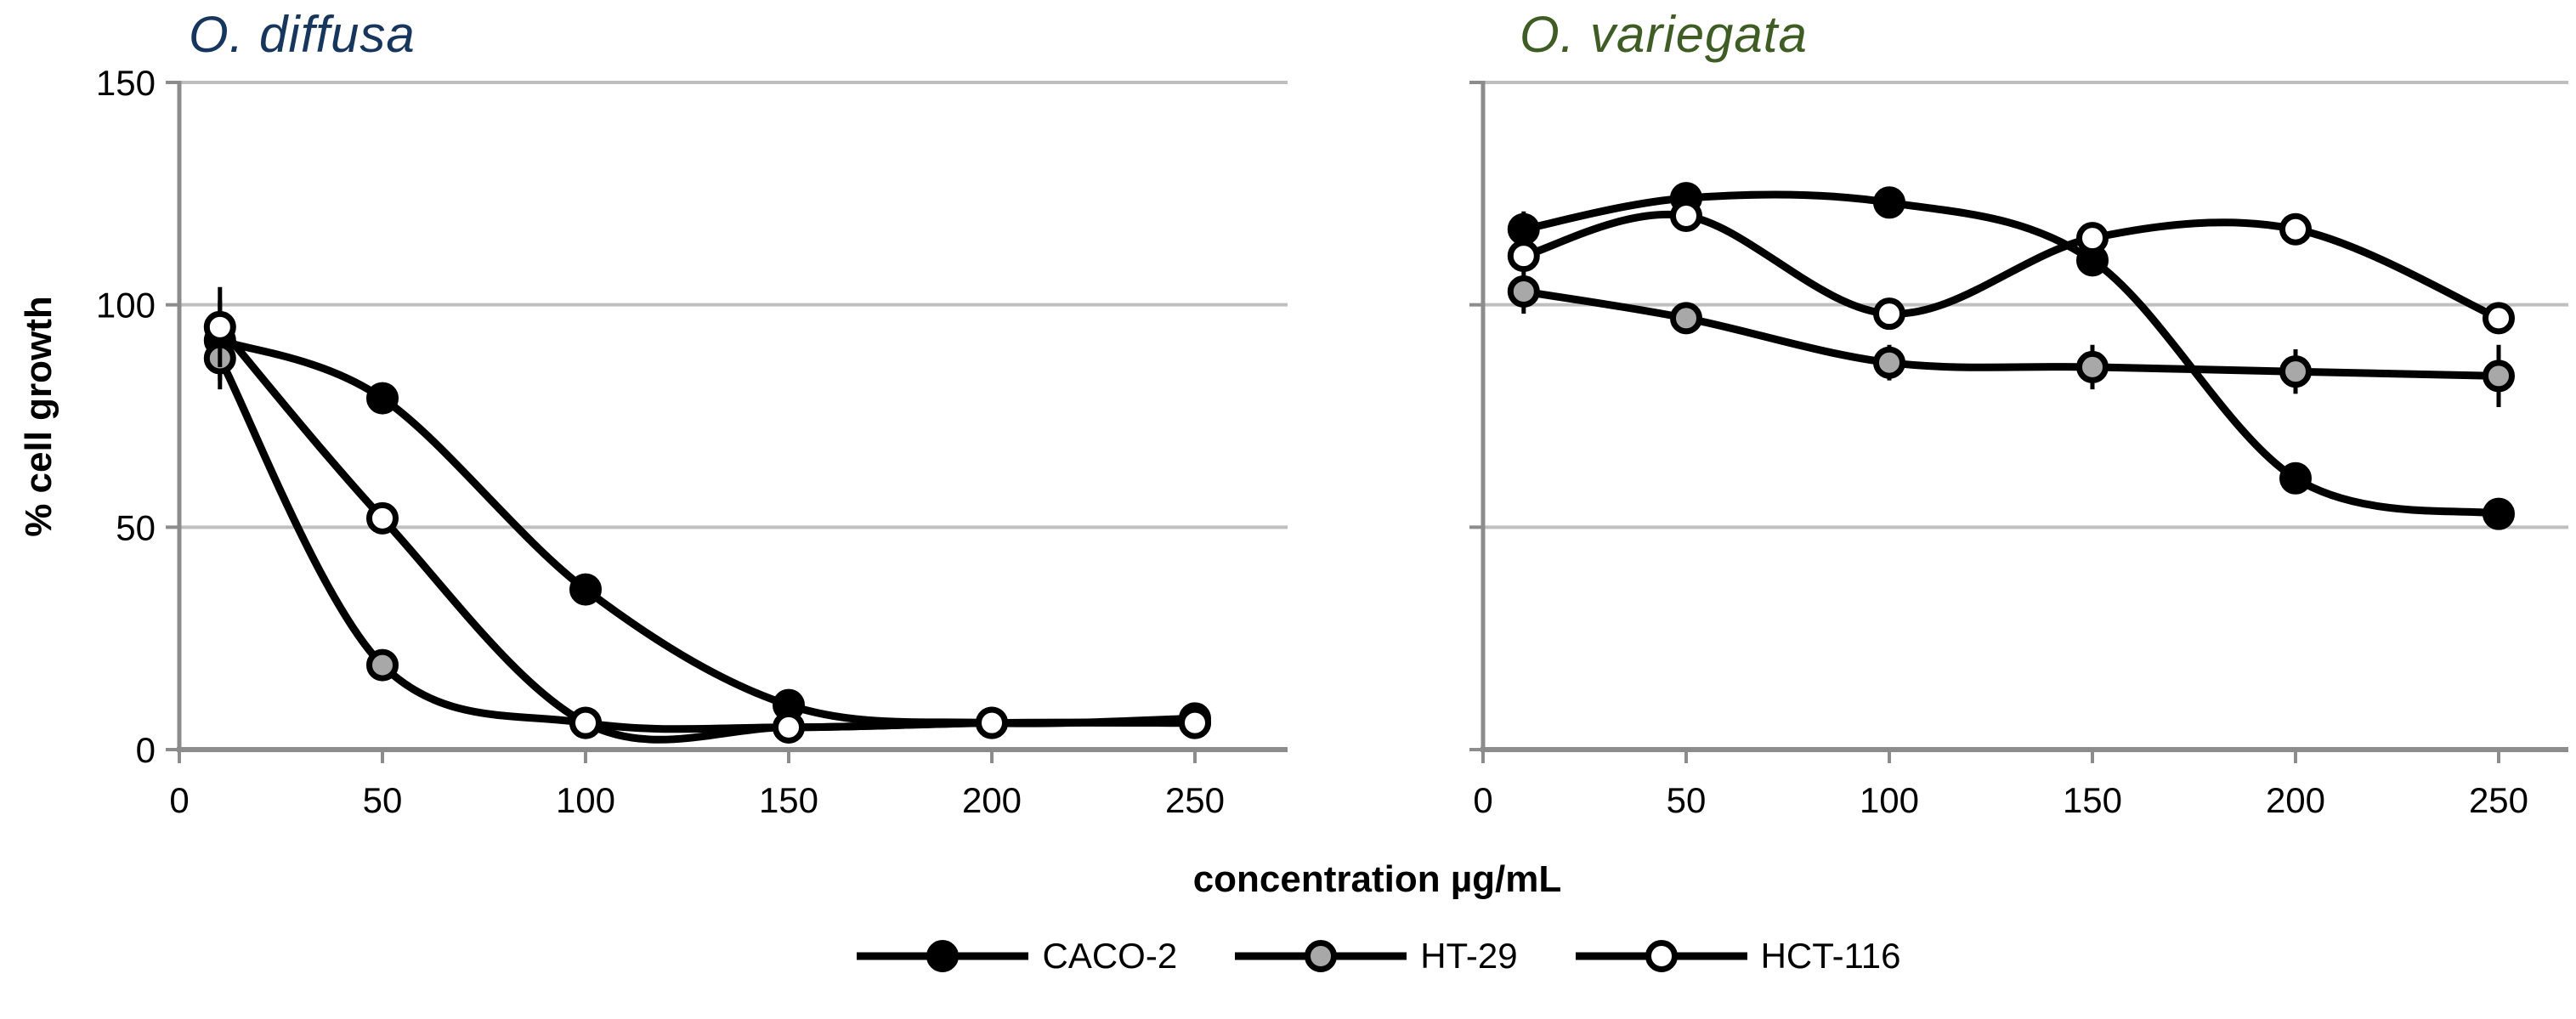 This screenshot has width=2576, height=1019. I want to click on legend-item-caco-2: CACO-2, so click(1015, 956).